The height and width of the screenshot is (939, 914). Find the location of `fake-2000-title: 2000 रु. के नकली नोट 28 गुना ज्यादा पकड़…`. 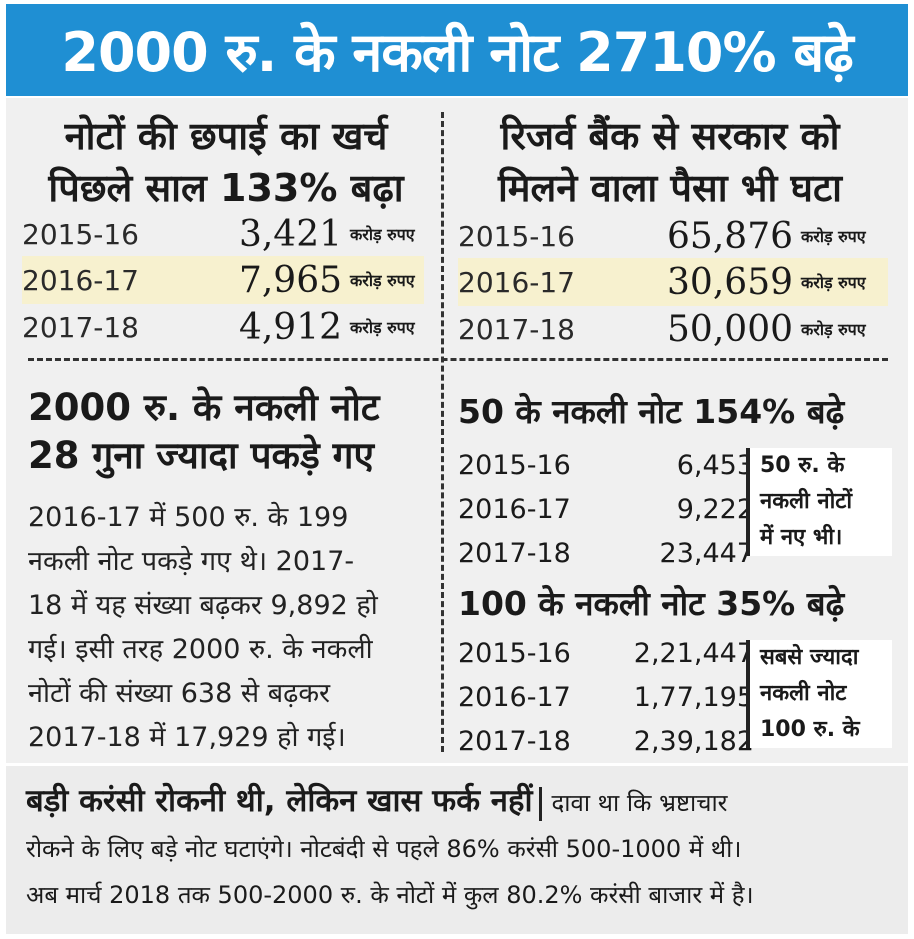

fake-2000-title: 2000 रु. के नकली नोट 28 गुना ज्यादा पकड़… is located at coordinates (204, 432).